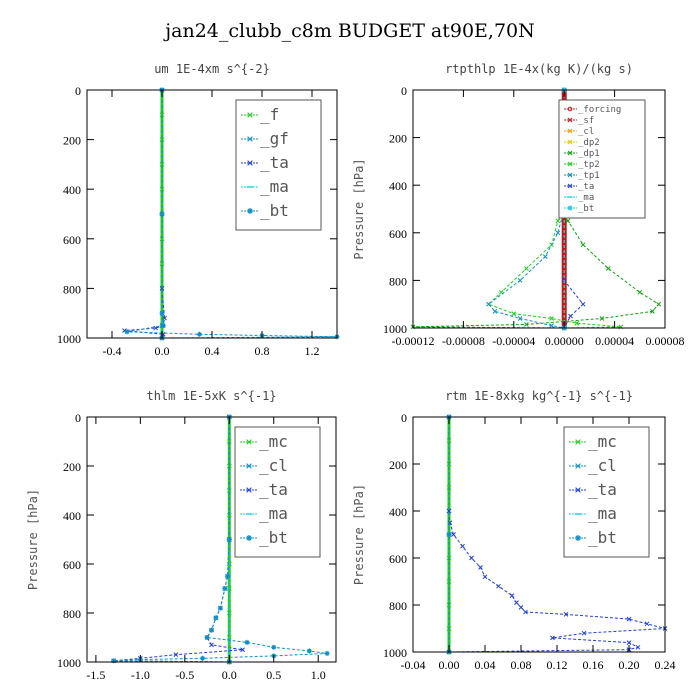  Describe the element at coordinates (95, 675) in the screenshot. I see `x-tick-label: -1.5` at that location.